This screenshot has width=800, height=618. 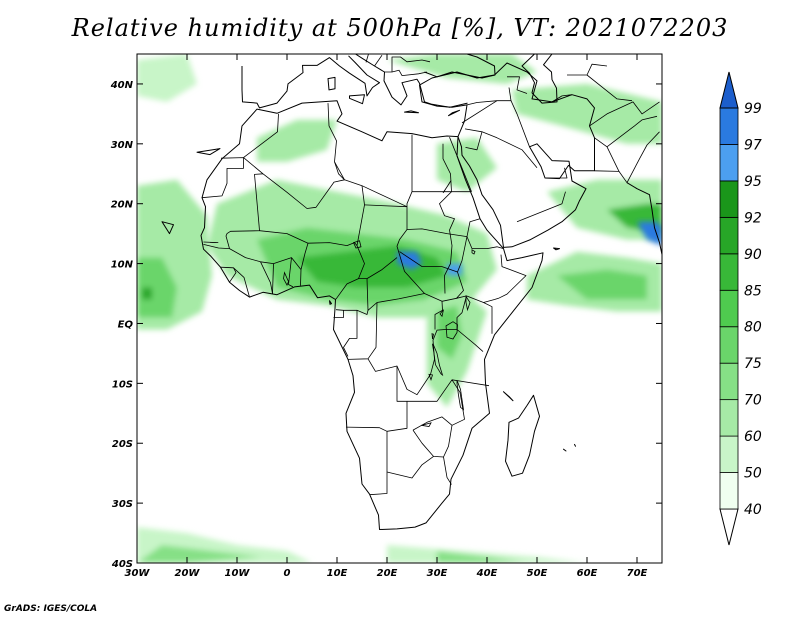 What do you see at coordinates (460, 395) in the screenshot?
I see `lake-malawi` at bounding box center [460, 395].